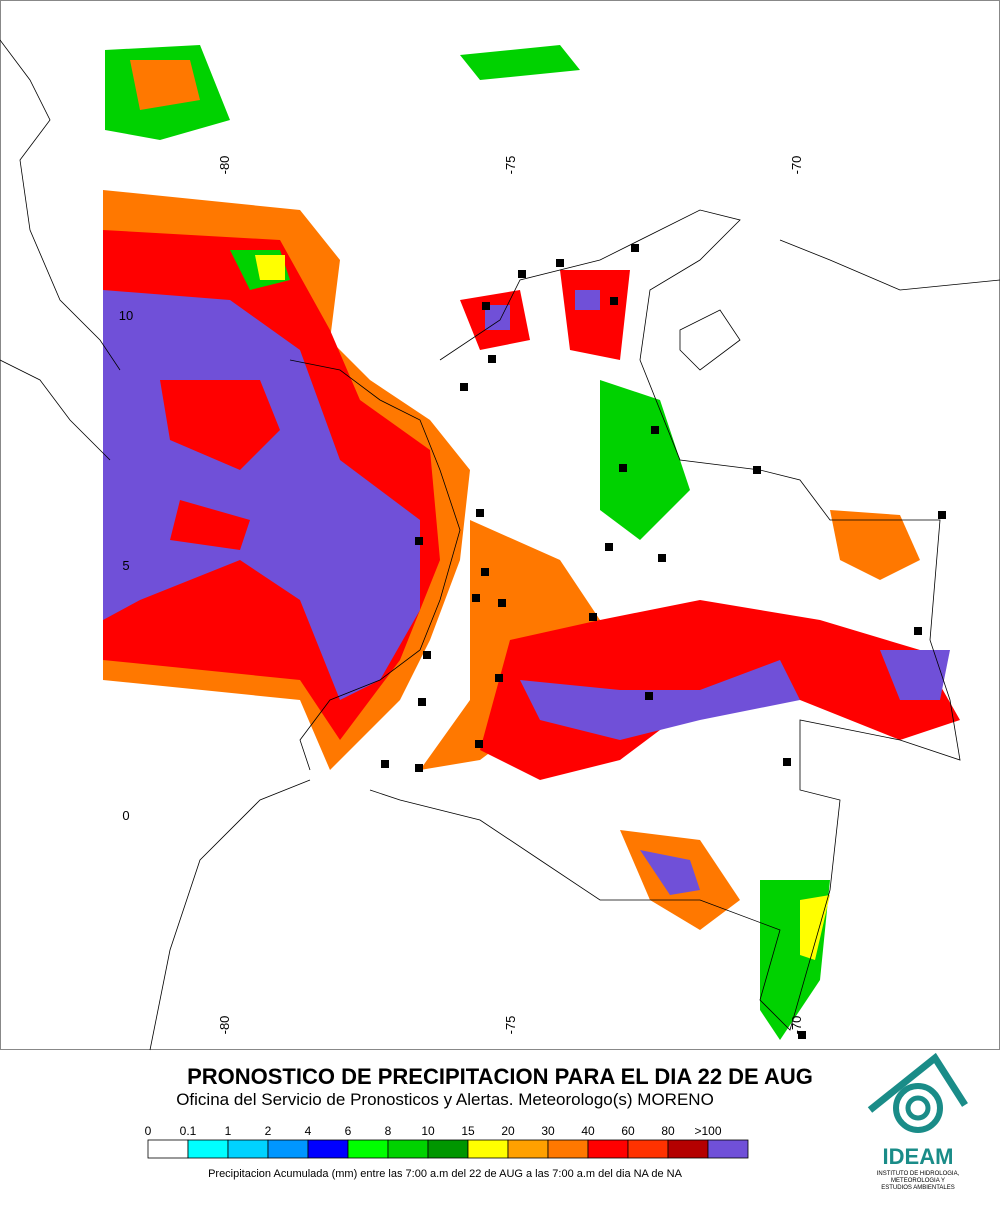 The width and height of the screenshot is (1000, 1205). Describe the element at coordinates (308, 1131) in the screenshot. I see `legend-label: 4` at that location.